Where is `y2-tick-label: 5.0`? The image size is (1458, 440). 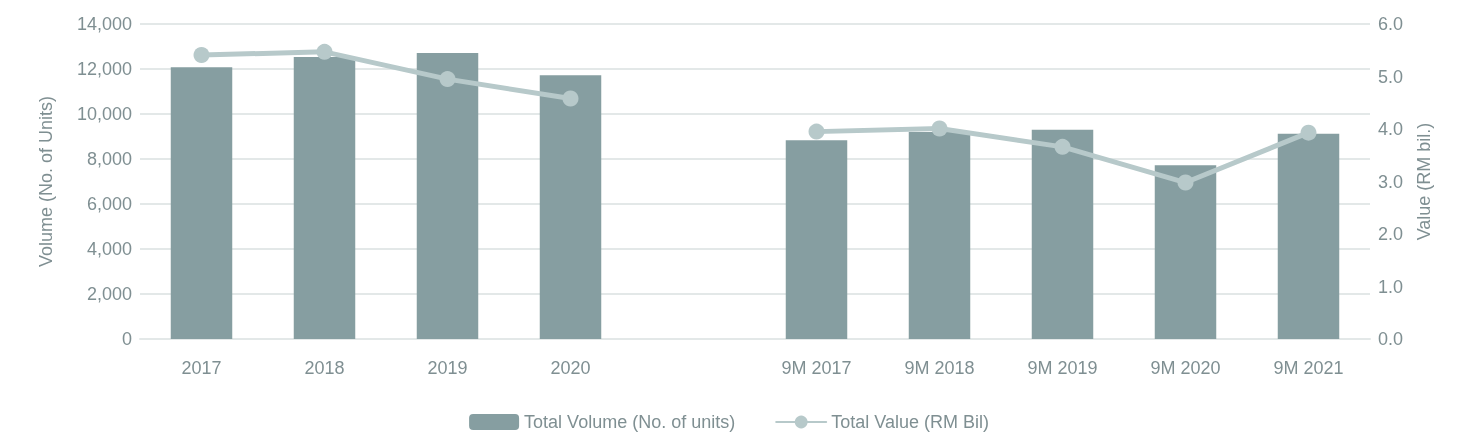 y2-tick-label: 5.0 is located at coordinates (1391, 76).